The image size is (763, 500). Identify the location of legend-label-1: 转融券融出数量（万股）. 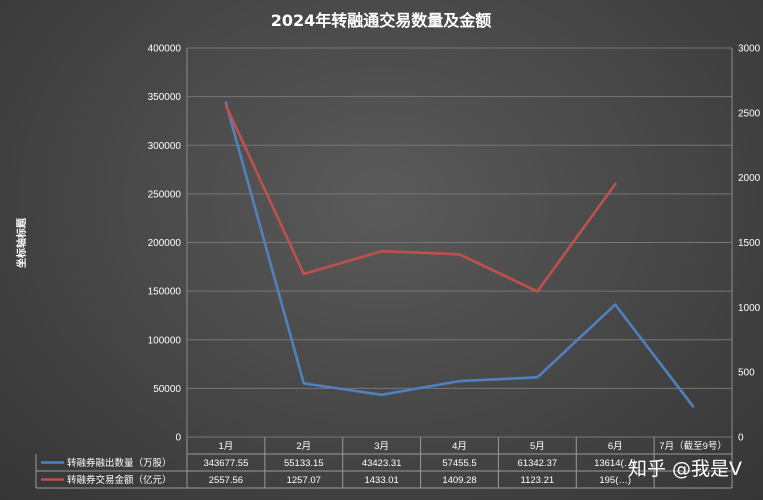
(119, 463).